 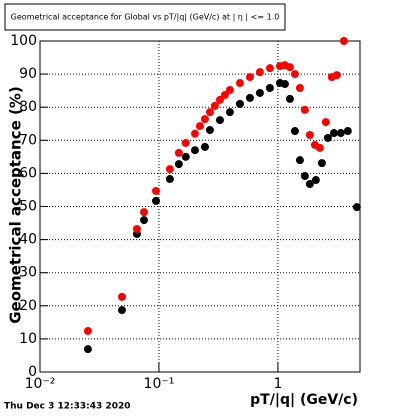 I want to click on y-tick-label: 90, so click(x=28, y=74).